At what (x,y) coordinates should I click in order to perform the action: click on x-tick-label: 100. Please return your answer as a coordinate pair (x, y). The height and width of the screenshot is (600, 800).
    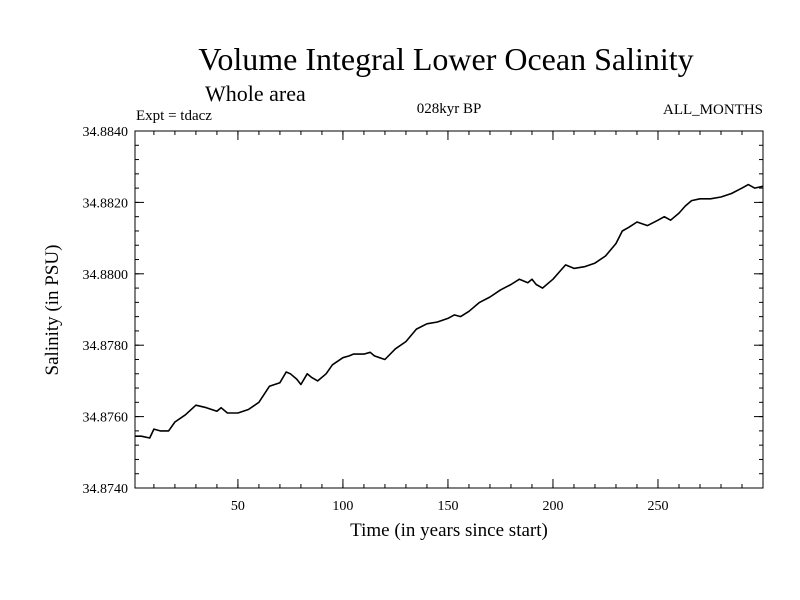
    Looking at the image, I should click on (342, 506).